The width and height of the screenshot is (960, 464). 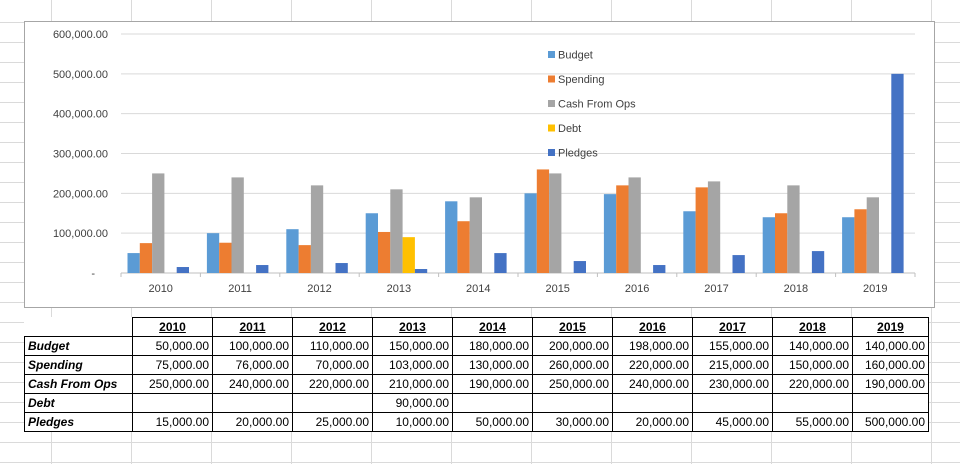 What do you see at coordinates (408, 255) in the screenshot?
I see `bar-debt` at bounding box center [408, 255].